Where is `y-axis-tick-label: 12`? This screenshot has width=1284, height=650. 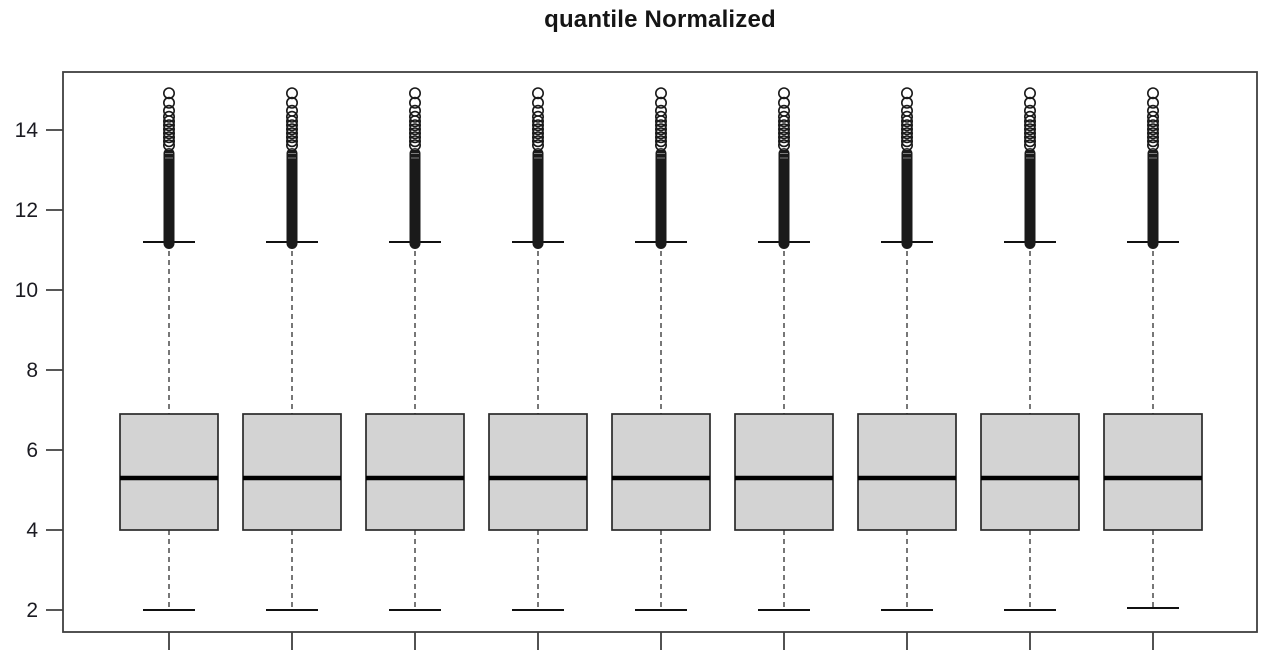 y-axis-tick-label: 12 is located at coordinates (26, 210).